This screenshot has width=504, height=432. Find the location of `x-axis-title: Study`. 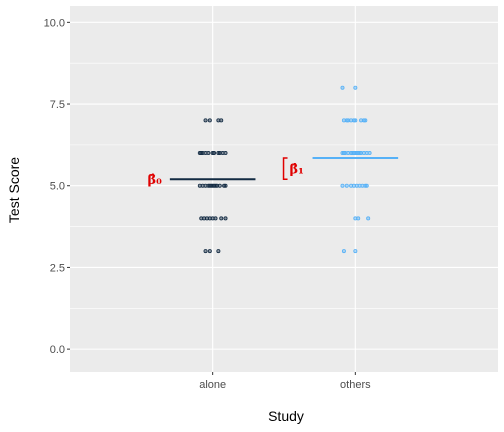

x-axis-title: Study is located at coordinates (286, 416).